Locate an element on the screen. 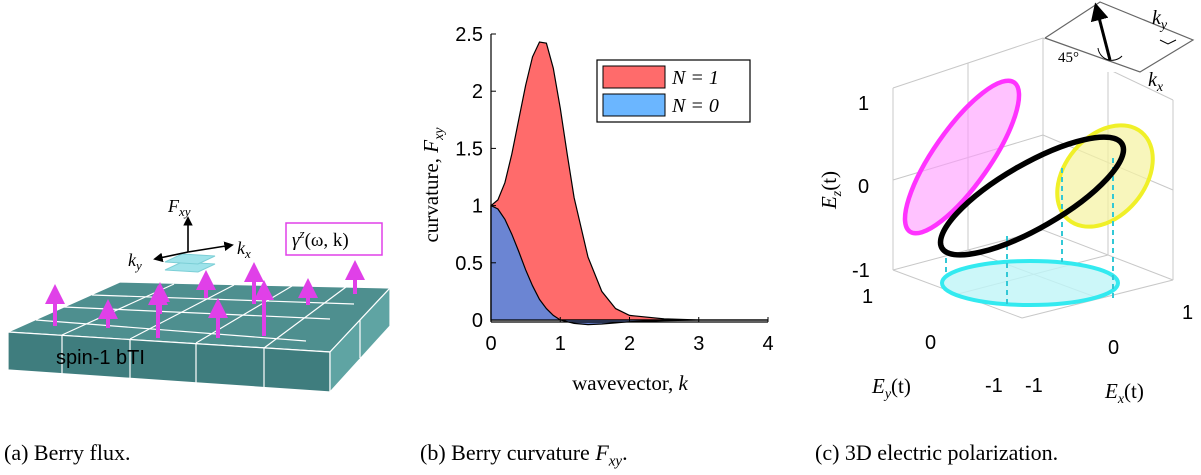  caption-a: (a) Berry flux. is located at coordinates (67, 452).